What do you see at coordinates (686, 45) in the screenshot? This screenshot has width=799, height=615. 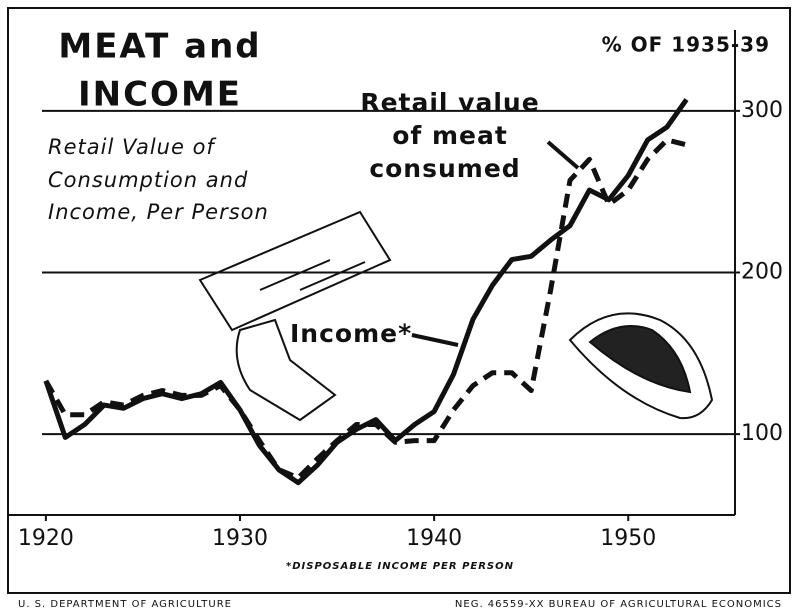 I see `y-axis-label: % OF 1935-39` at bounding box center [686, 45].